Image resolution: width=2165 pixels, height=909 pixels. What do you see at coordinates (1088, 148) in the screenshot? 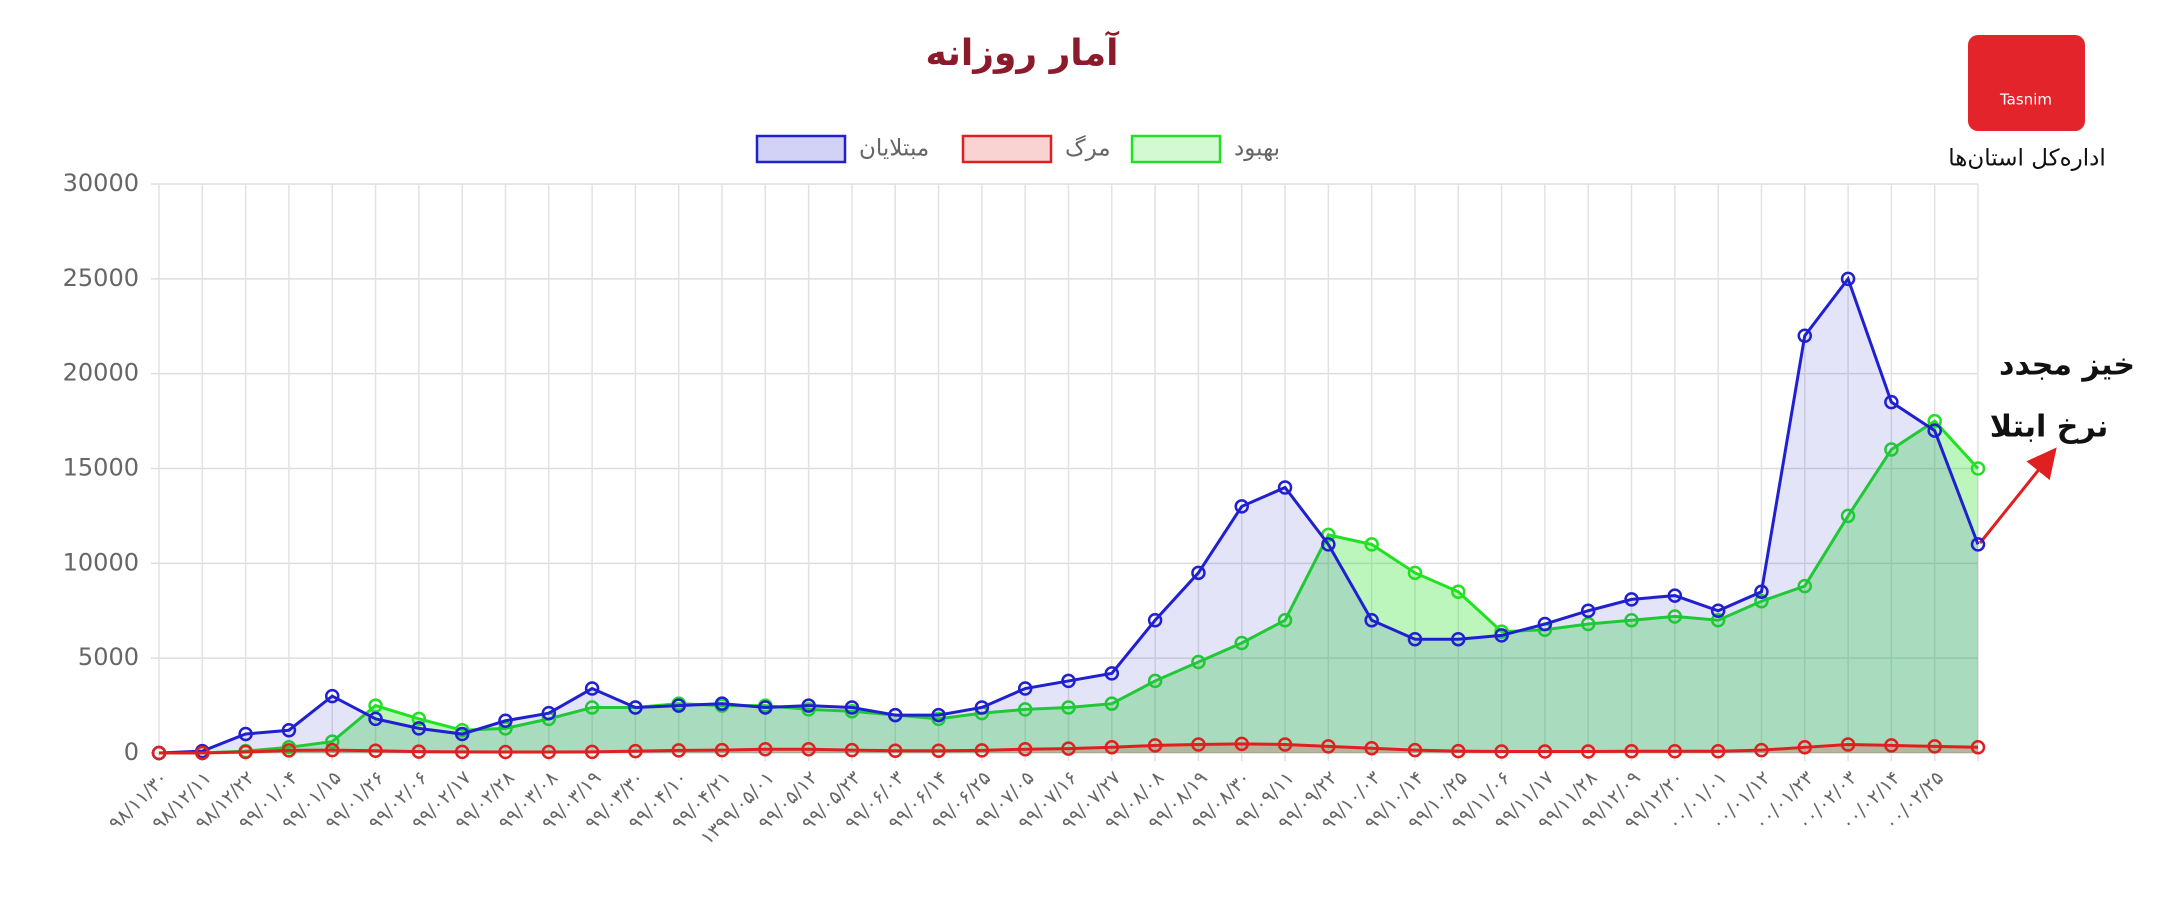
I see `legend-label: مرگ` at bounding box center [1088, 148].